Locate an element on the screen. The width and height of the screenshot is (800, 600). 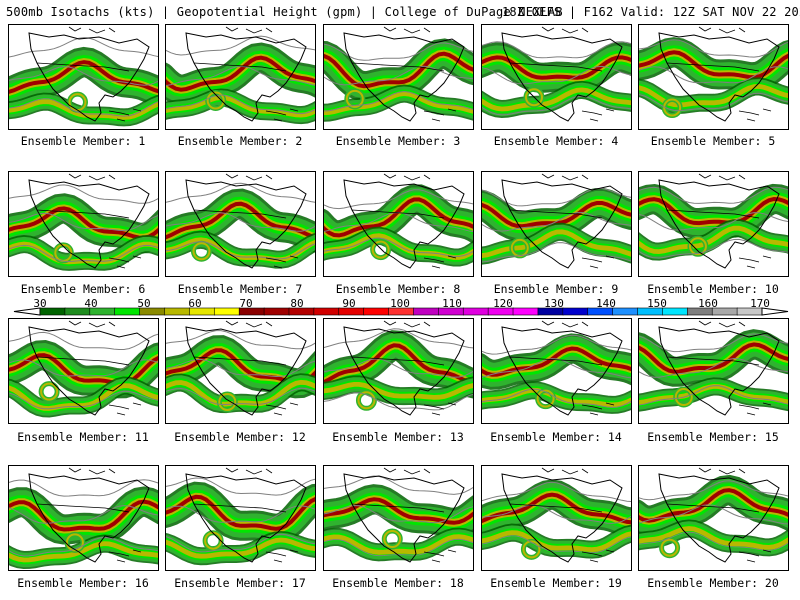
ensemble-member-label: Ensemble Member: 4 is located at coordinates (556, 141).